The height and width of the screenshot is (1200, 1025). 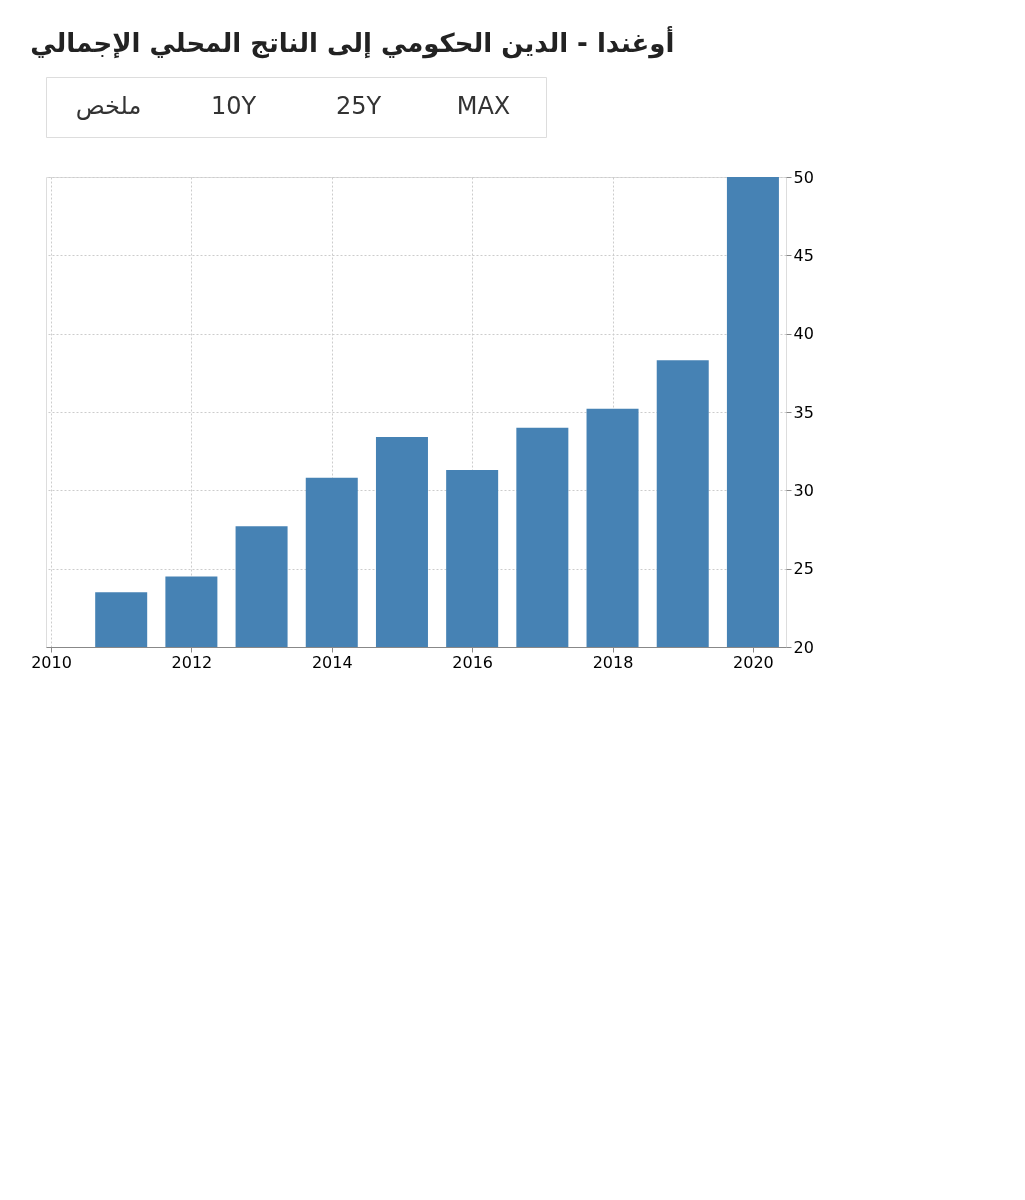 What do you see at coordinates (803, 334) in the screenshot?
I see `y-tick-label: 40` at bounding box center [803, 334].